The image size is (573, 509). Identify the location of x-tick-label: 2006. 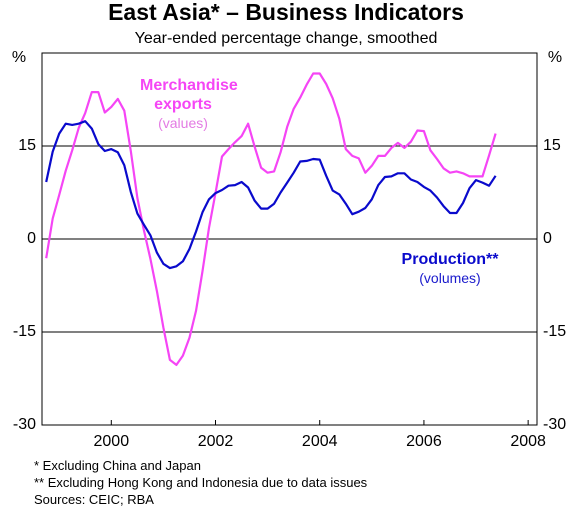
(424, 441).